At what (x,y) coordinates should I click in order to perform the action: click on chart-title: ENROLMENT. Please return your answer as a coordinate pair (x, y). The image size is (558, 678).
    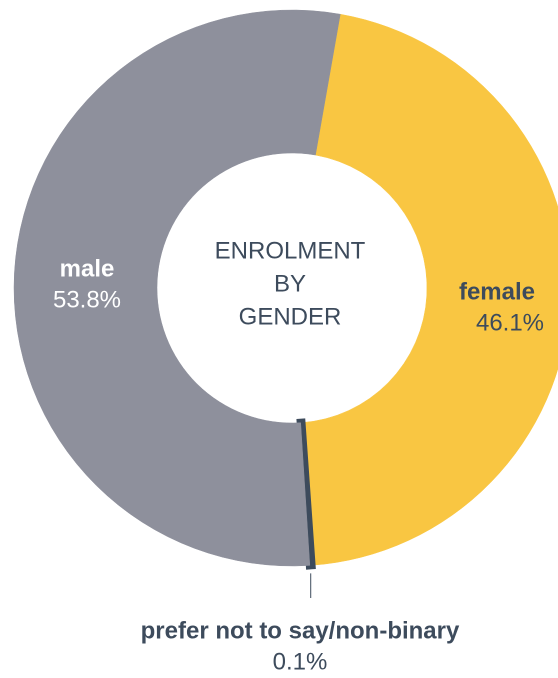
    Looking at the image, I should click on (290, 250).